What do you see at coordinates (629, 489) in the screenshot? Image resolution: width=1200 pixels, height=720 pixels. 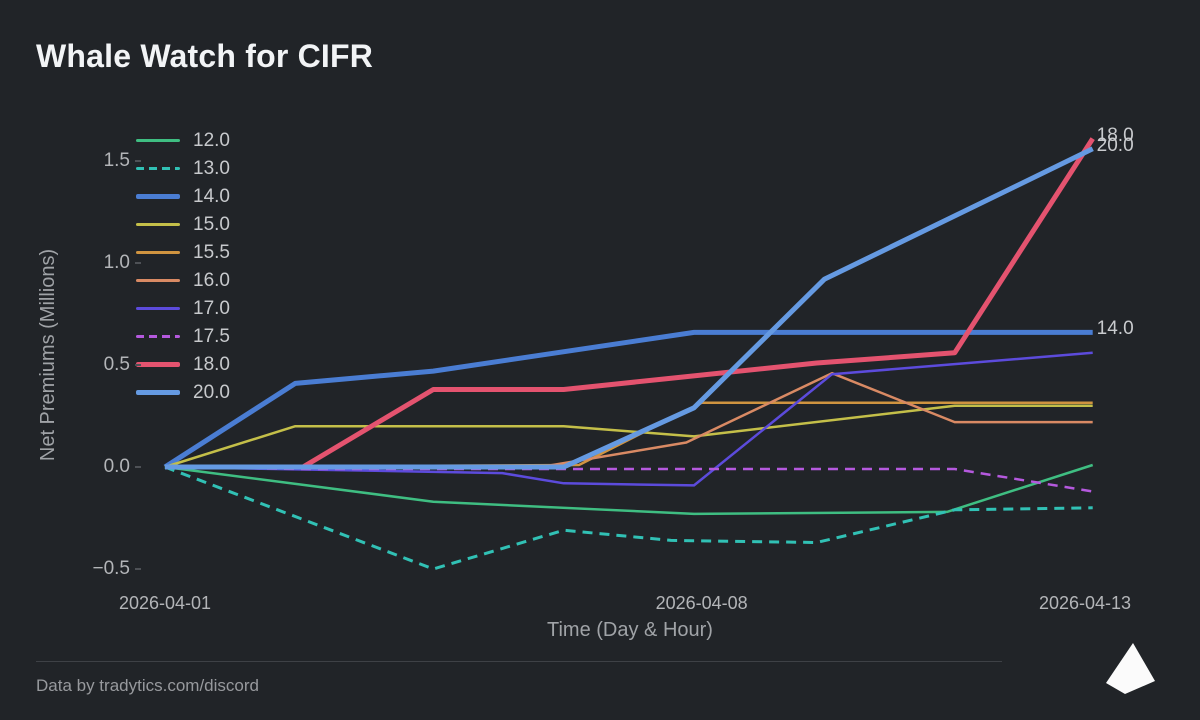 I see `series-line-12.0` at bounding box center [629, 489].